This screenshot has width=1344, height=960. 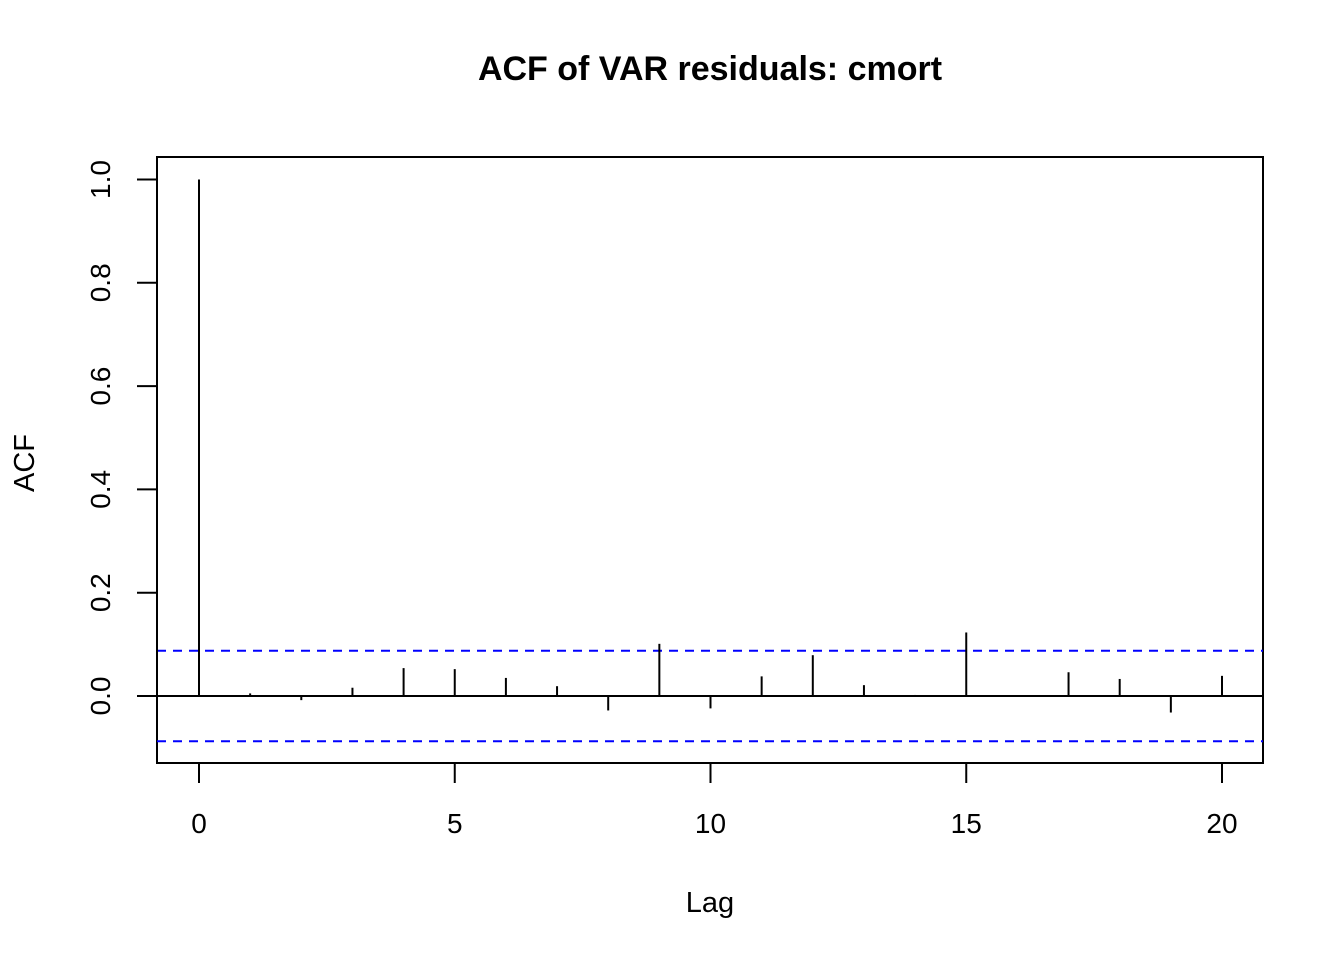 What do you see at coordinates (100, 592) in the screenshot?
I see `y-tick-label: 0.2` at bounding box center [100, 592].